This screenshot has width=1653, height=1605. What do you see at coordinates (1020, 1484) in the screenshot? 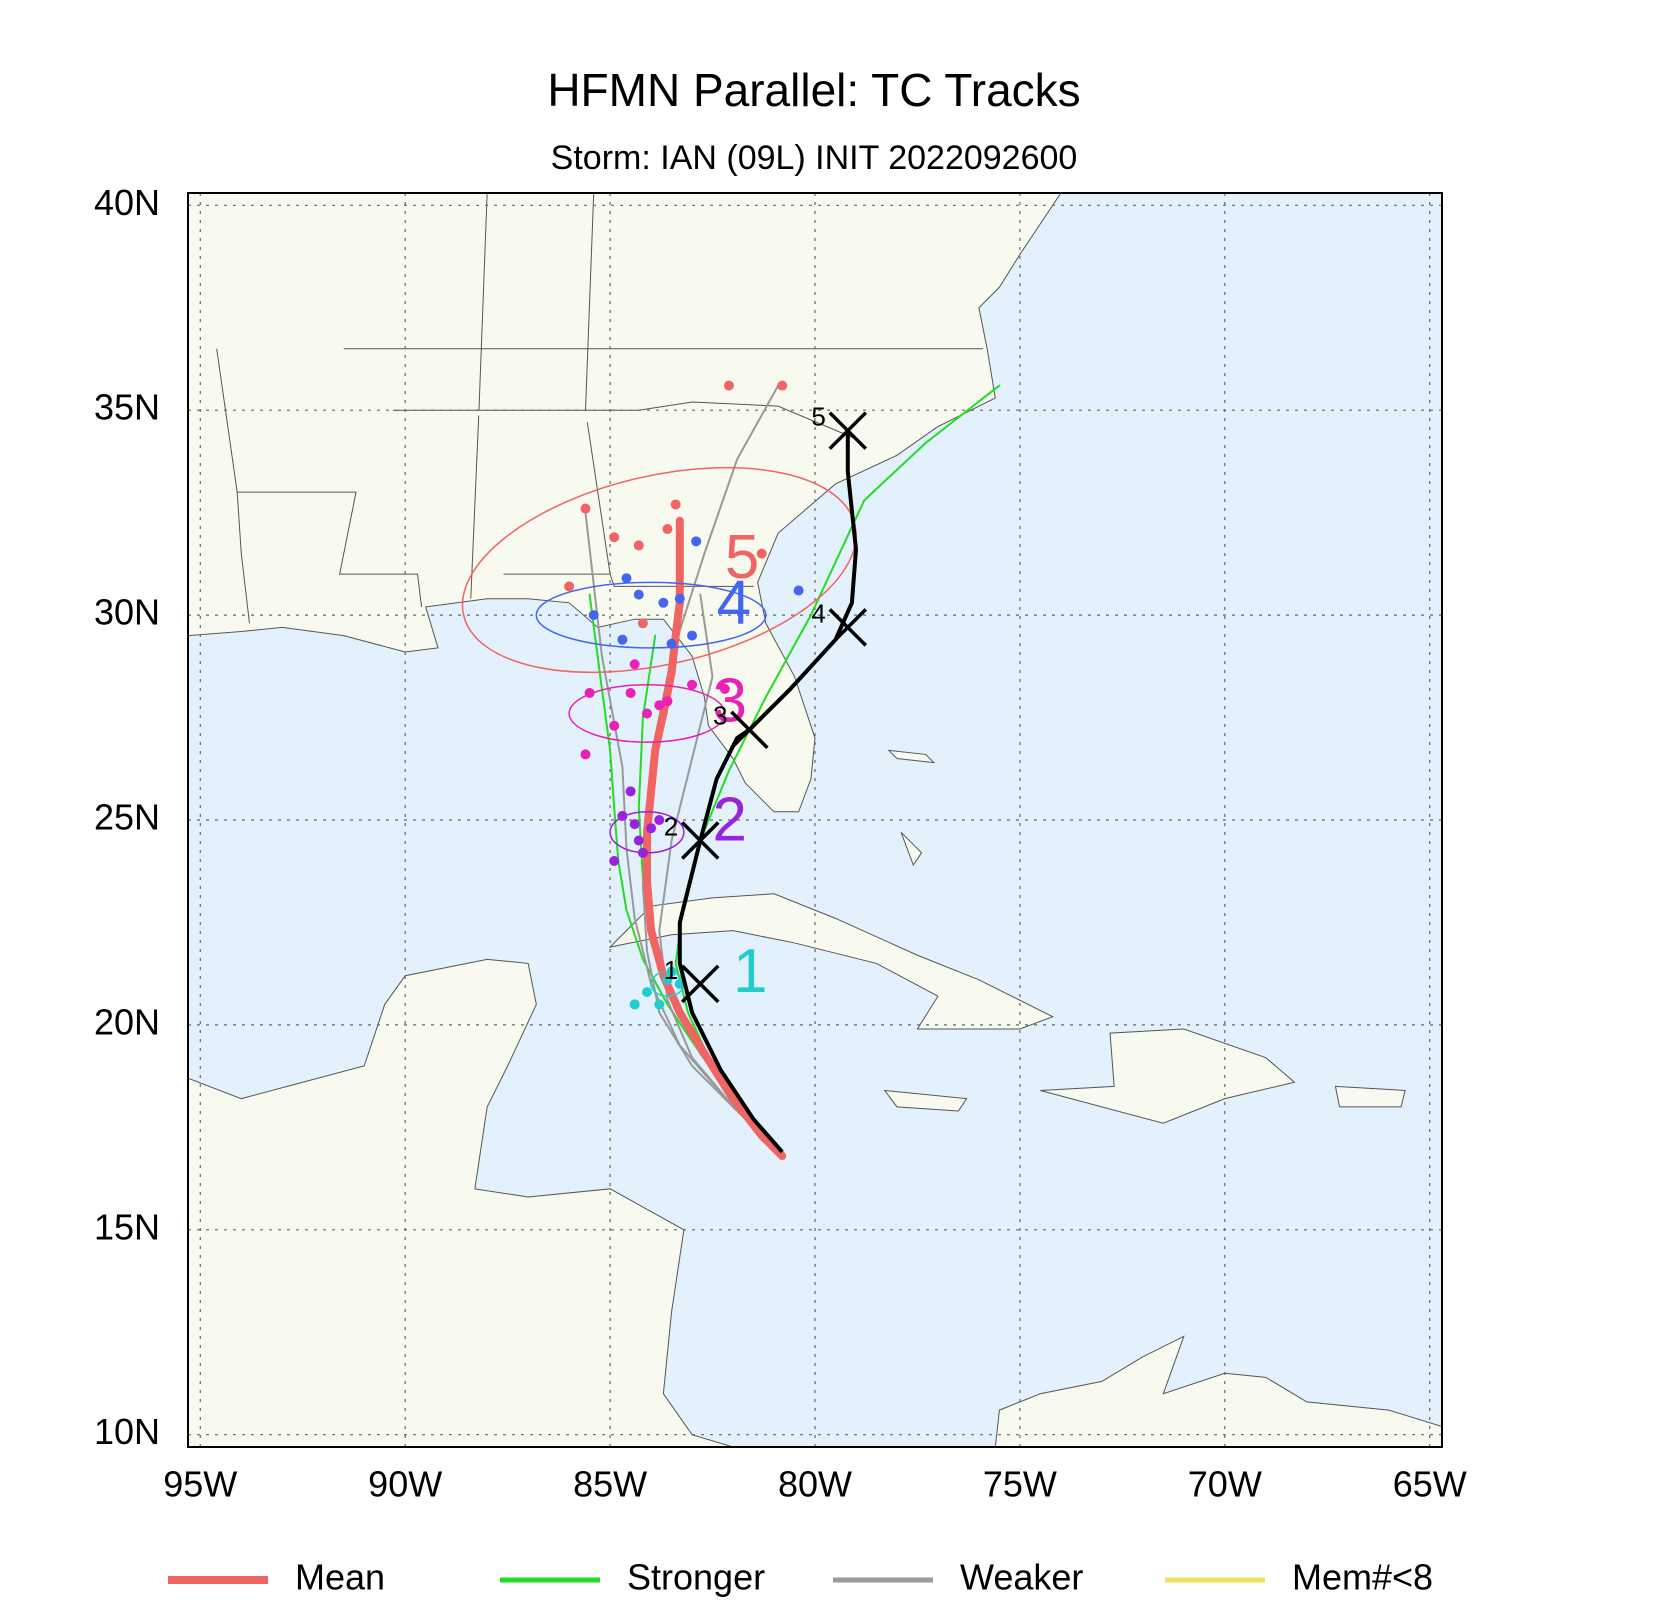
I see `x-tick-label: 75W` at bounding box center [1020, 1484].